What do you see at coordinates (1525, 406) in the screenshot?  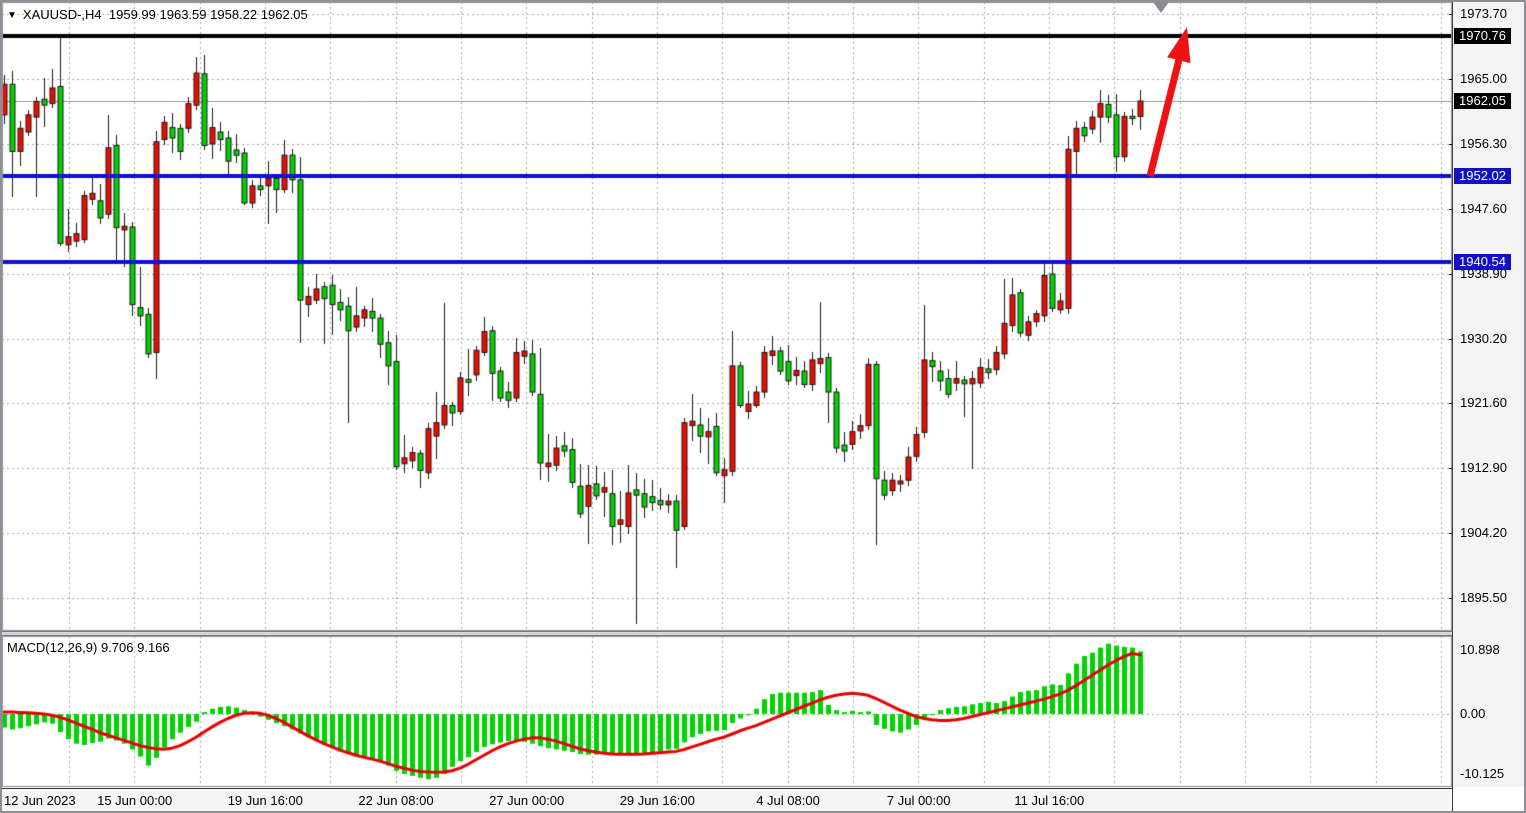 I see `window-border-right` at bounding box center [1525, 406].